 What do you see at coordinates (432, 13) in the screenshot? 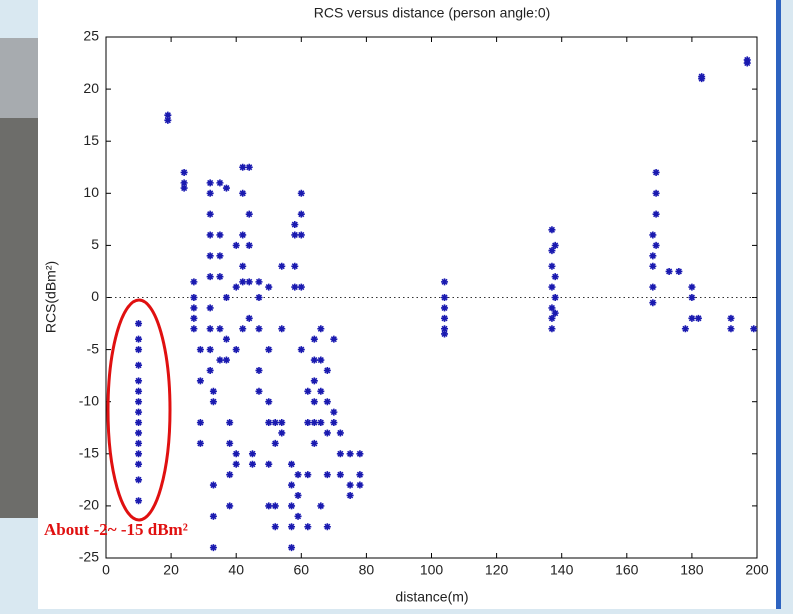
I see `chart-title: RCS versus distance (person angle:0)` at bounding box center [432, 13].